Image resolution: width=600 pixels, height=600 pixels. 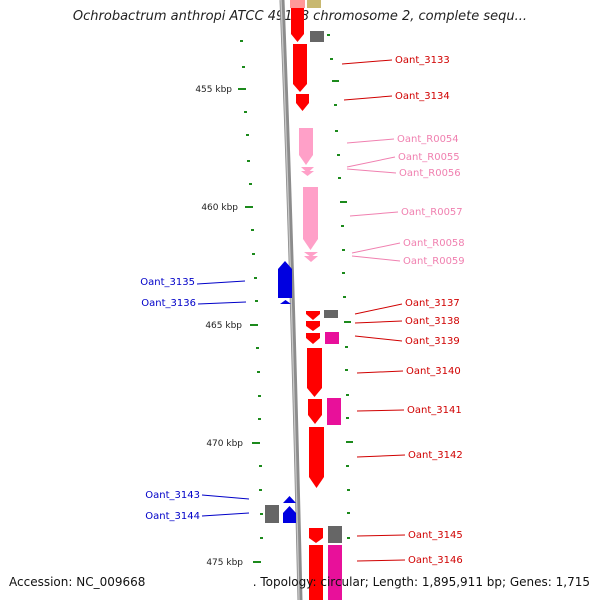 What do you see at coordinates (213, 90) in the screenshot?
I see `tick-label: 455 kbp` at bounding box center [213, 90].